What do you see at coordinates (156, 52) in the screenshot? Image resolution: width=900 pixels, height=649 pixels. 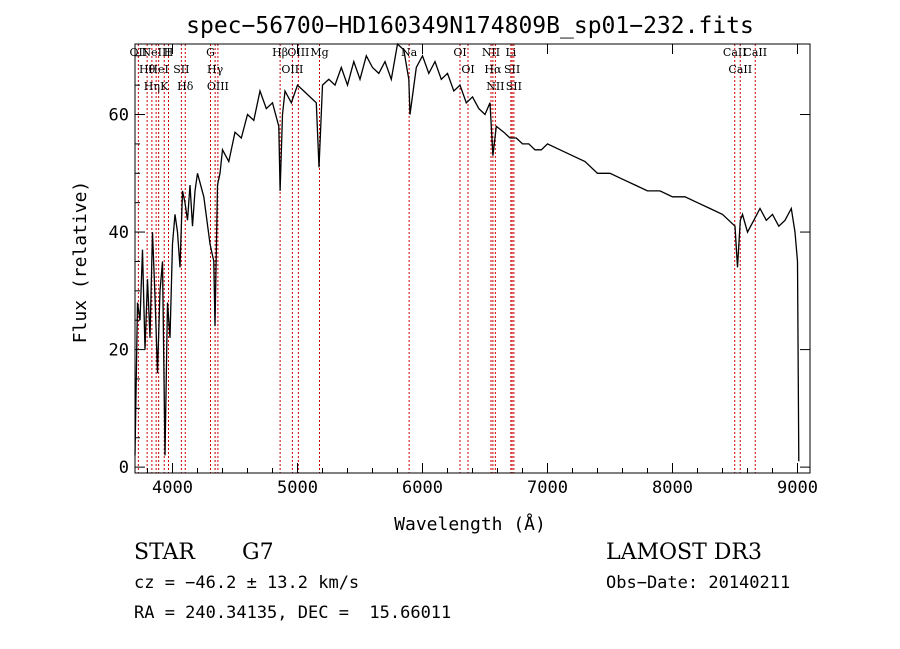 I see `line-marker-label: NeIII` at bounding box center [156, 52].